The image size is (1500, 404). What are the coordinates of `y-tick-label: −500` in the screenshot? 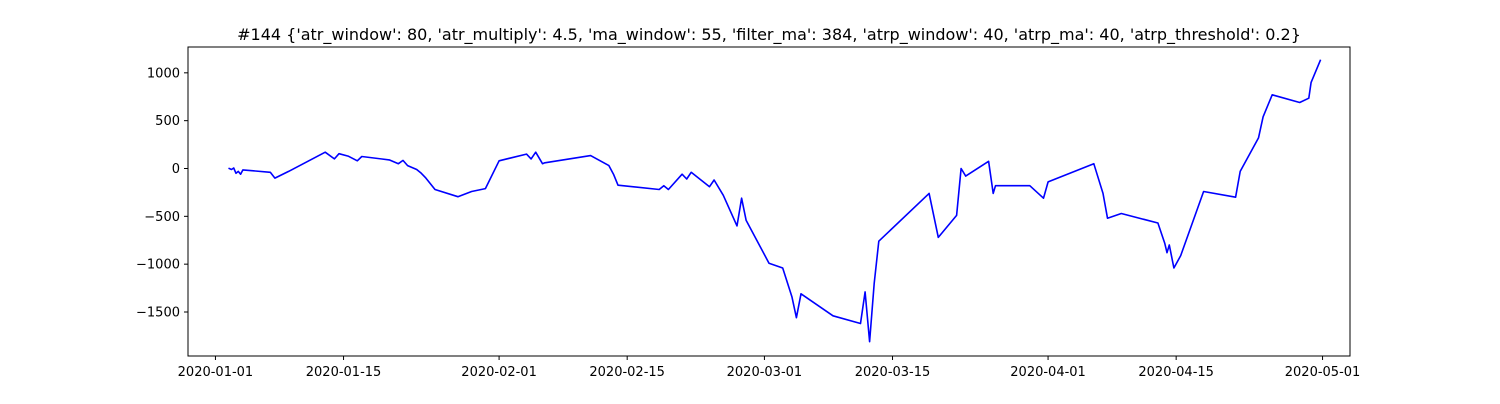 It's located at (162, 217).